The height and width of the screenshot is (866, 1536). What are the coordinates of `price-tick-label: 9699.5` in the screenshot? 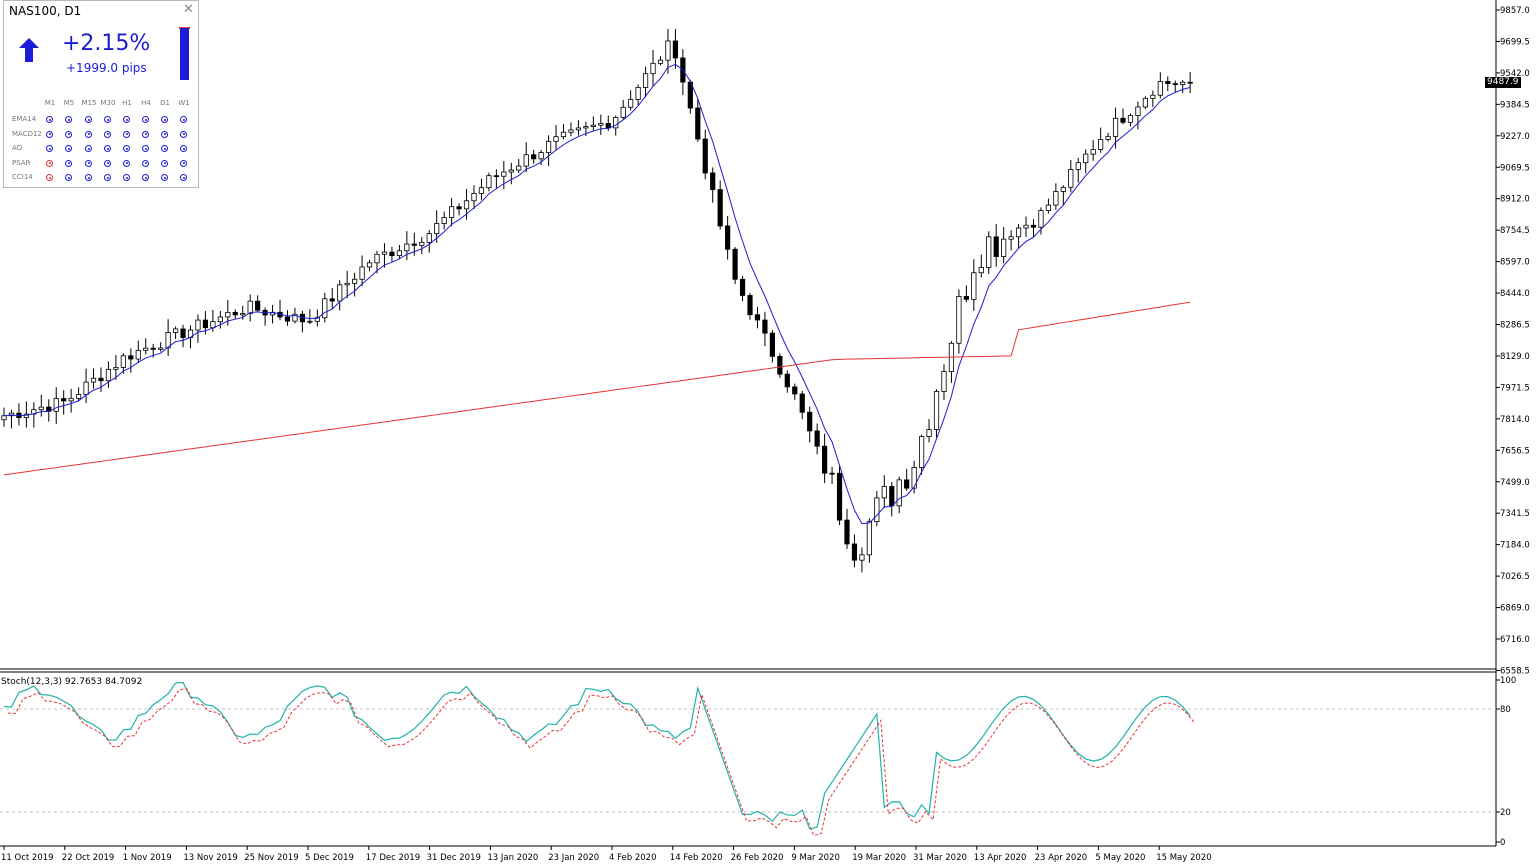 It's located at (1515, 42).